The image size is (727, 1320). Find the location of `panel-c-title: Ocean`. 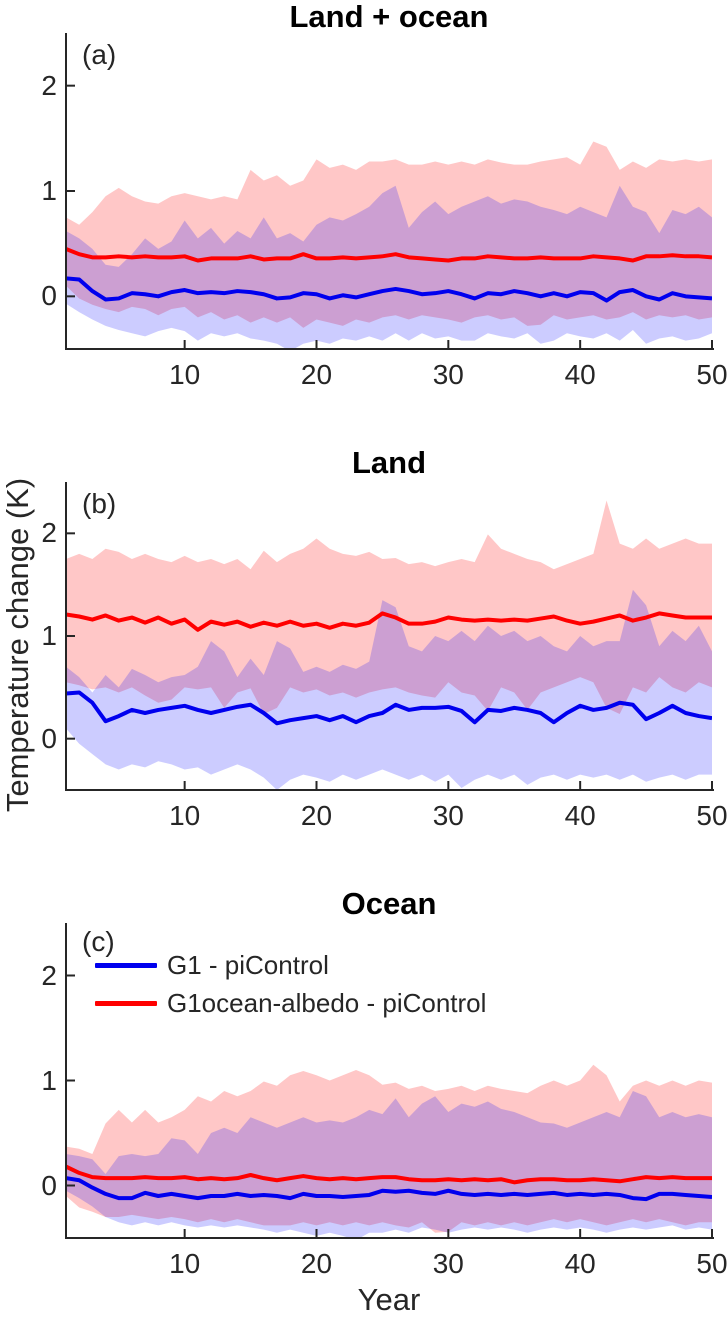

panel-c-title: Ocean is located at coordinates (389, 903).